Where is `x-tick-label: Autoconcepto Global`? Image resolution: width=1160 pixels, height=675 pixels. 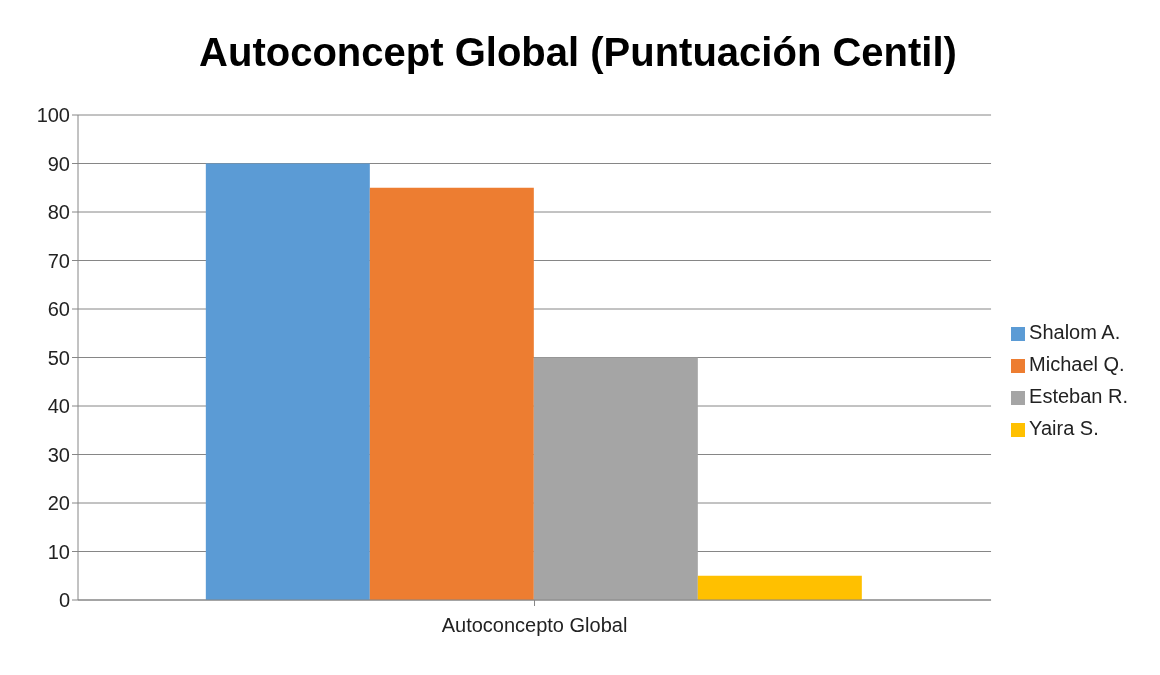 x-tick-label: Autoconcepto Global is located at coordinates (534, 625).